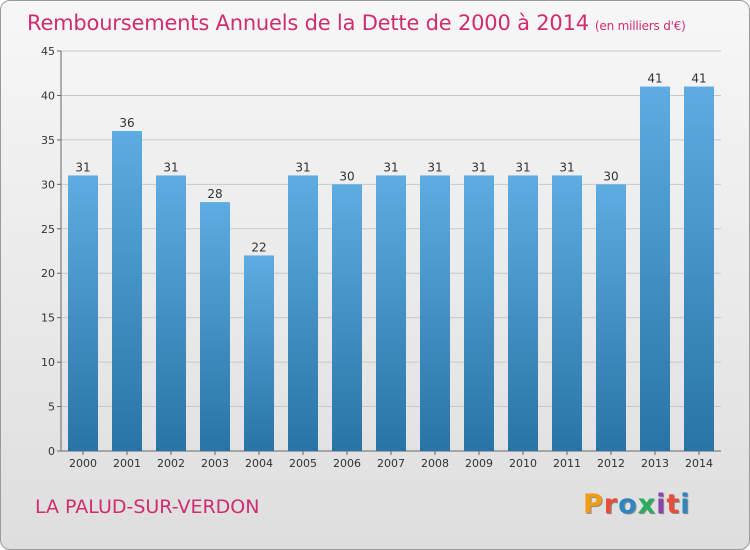  I want to click on commune-name: LA PALUD-SUR-VERDON, so click(147, 507).